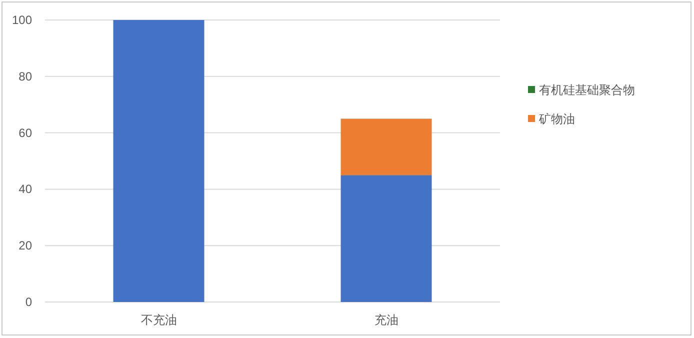 The width and height of the screenshot is (694, 338). What do you see at coordinates (158, 320) in the screenshot?
I see `x-tick-label: 不充油` at bounding box center [158, 320].